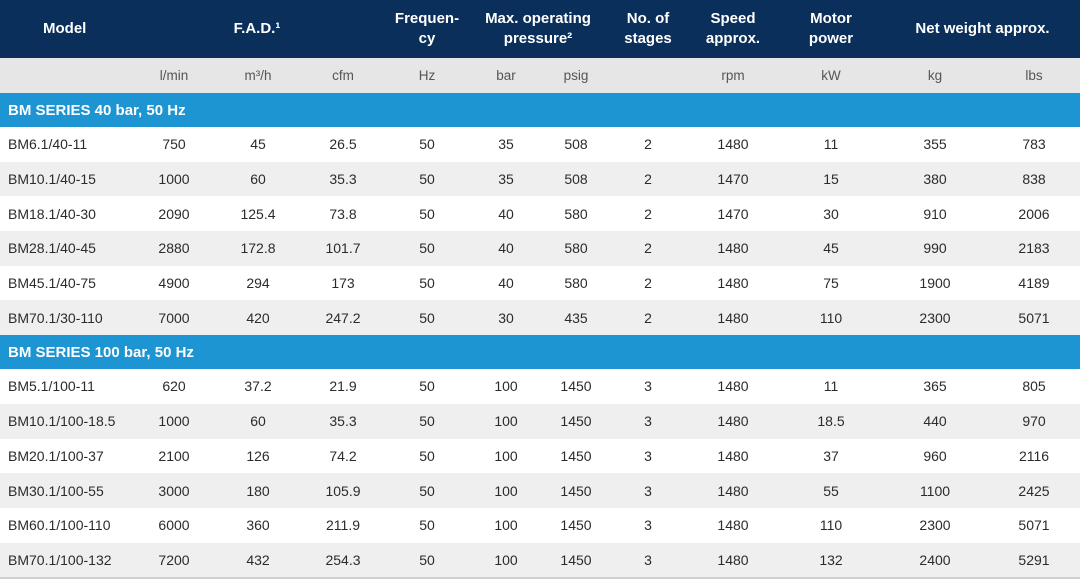 The image size is (1080, 579). Describe the element at coordinates (258, 421) in the screenshot. I see `table-cell: 60` at that location.